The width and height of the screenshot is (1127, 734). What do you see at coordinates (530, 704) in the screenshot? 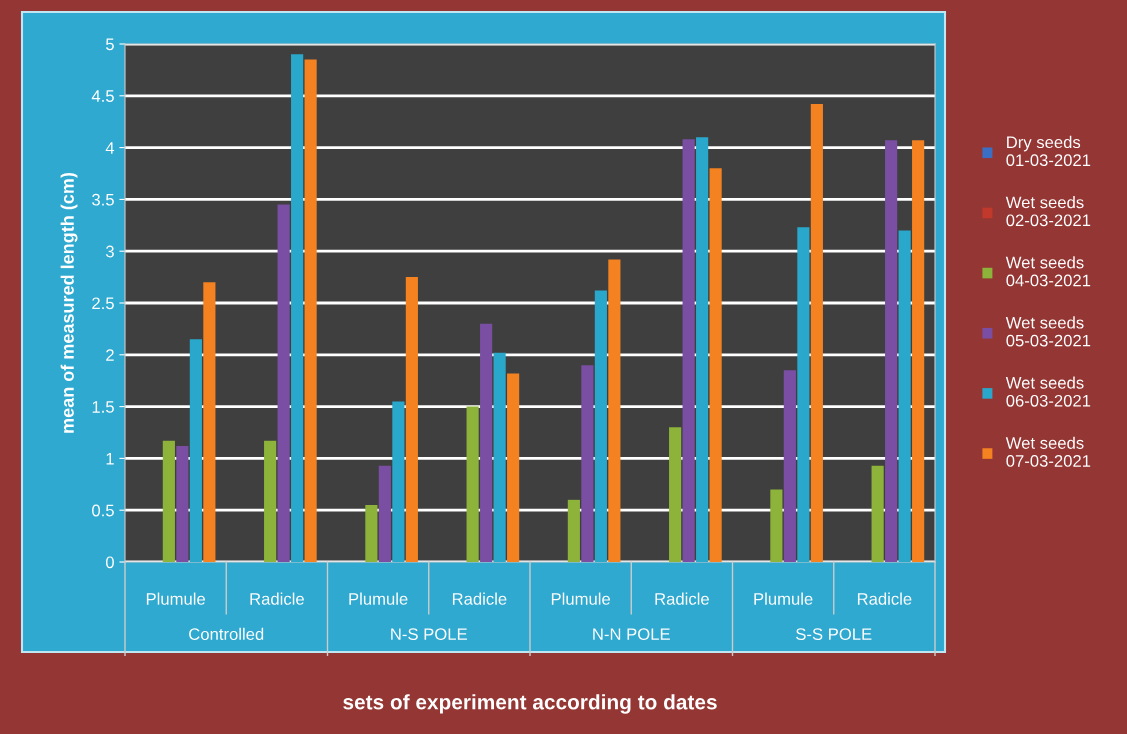
I see `x-axis-title: sets of experiment according to dates` at bounding box center [530, 704].